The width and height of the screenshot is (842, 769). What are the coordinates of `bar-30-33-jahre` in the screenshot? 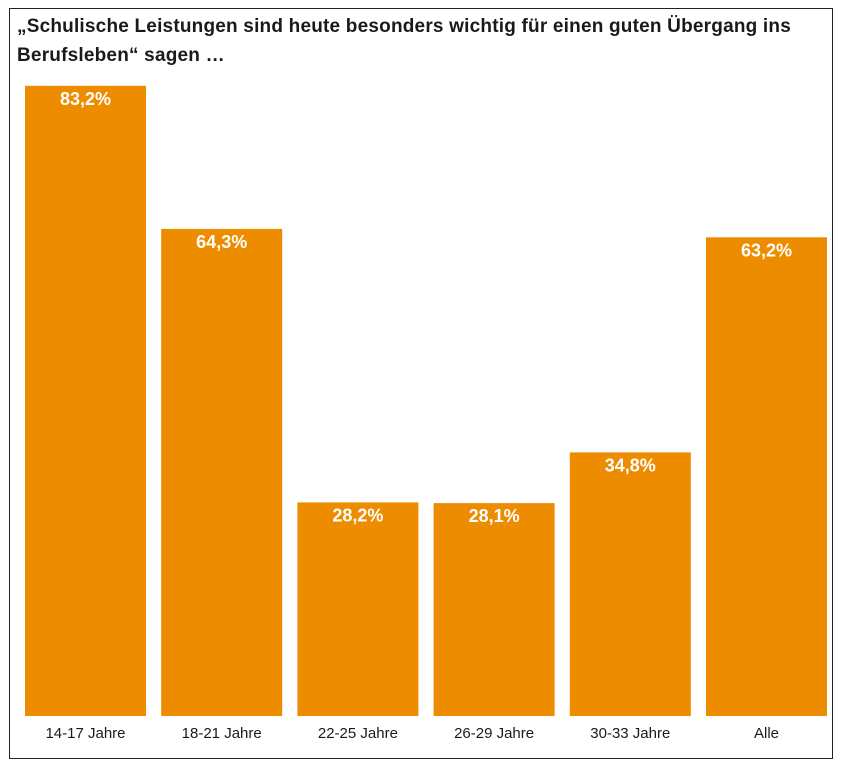 It's located at (630, 584).